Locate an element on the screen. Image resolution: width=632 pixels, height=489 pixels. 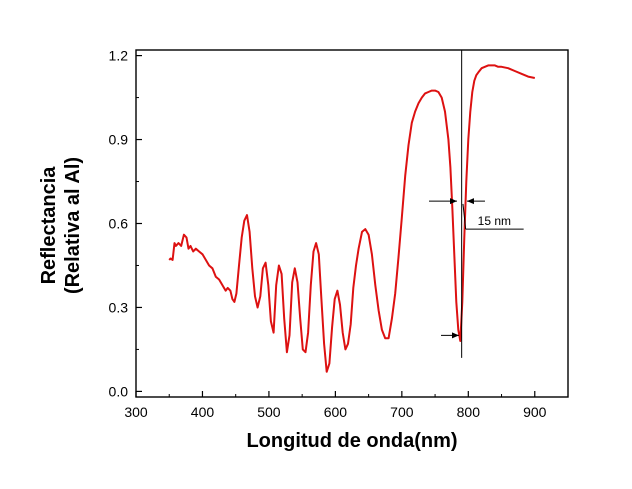
annotation-layer: 15 nm is located at coordinates (476, 204).